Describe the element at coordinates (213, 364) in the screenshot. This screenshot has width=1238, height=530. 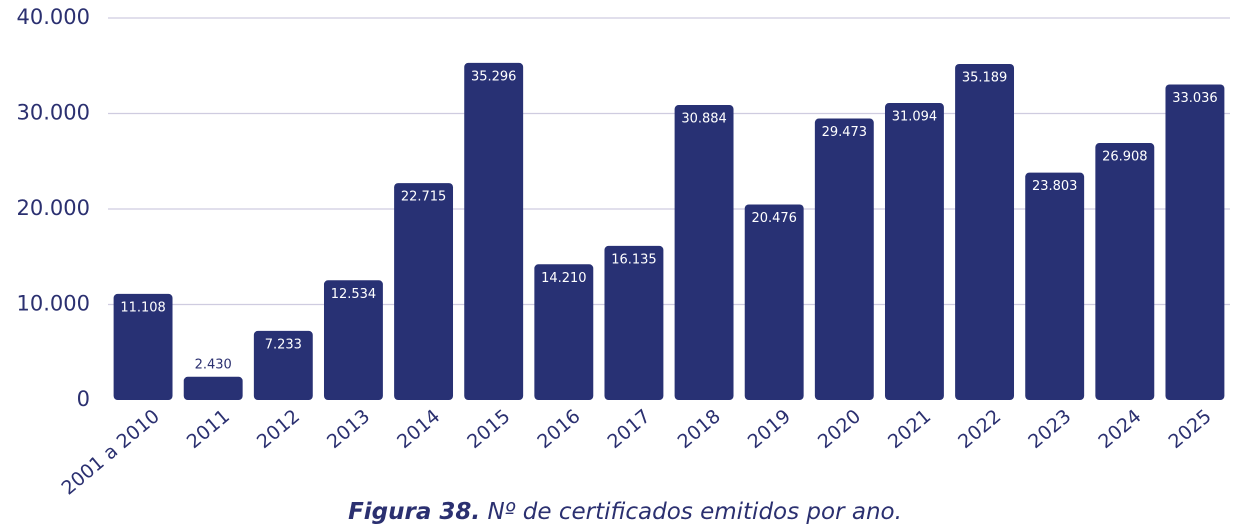
I see `value-label: 2.430` at that location.